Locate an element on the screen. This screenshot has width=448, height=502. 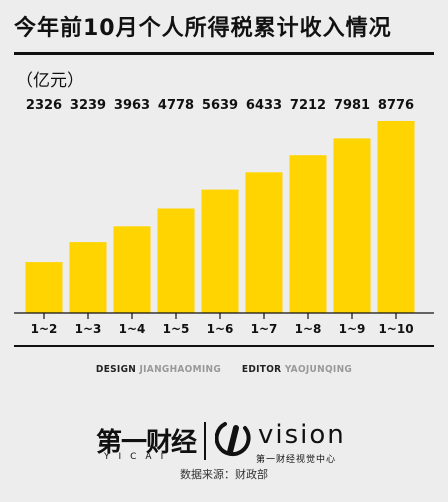
logos: 第一财经 YICAI vision 第一财经视觉中心 is located at coordinates (224, 438).